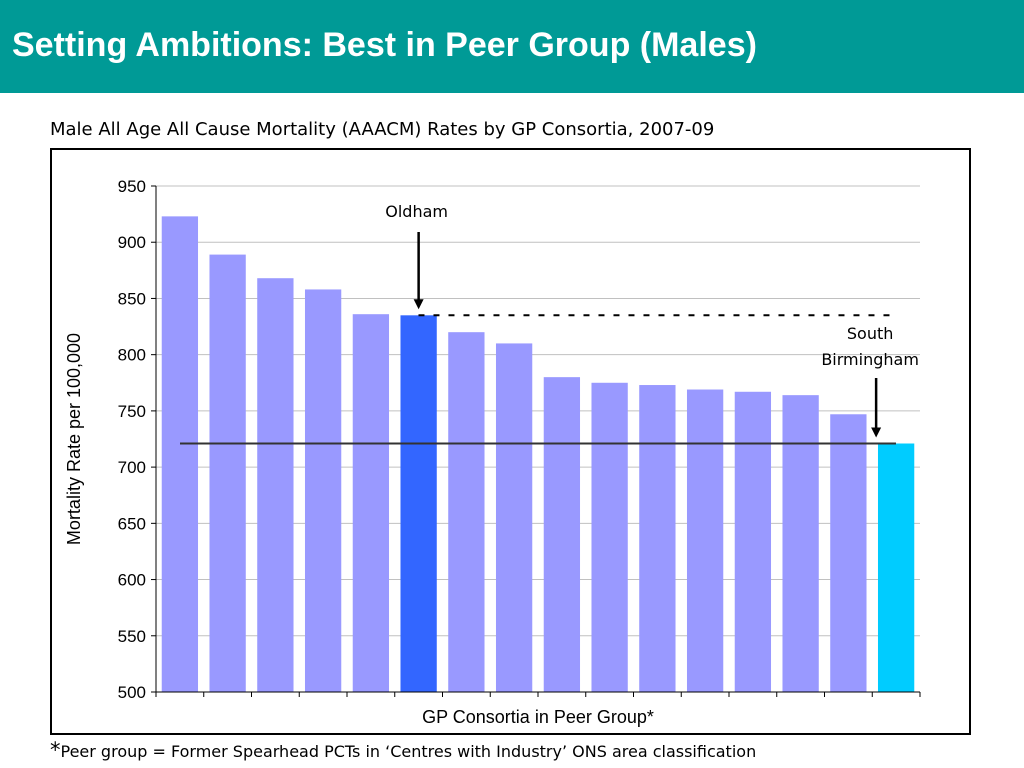  What do you see at coordinates (132, 523) in the screenshot?
I see `y-tick-label-650: 650` at bounding box center [132, 523].